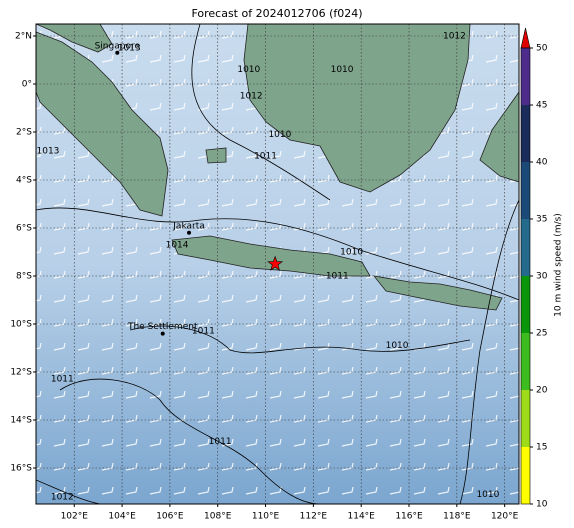 Image resolution: width=574 pixels, height=528 pixels. What do you see at coordinates (21, 373) in the screenshot?
I see `y-tick-label: 12°S` at bounding box center [21, 373].